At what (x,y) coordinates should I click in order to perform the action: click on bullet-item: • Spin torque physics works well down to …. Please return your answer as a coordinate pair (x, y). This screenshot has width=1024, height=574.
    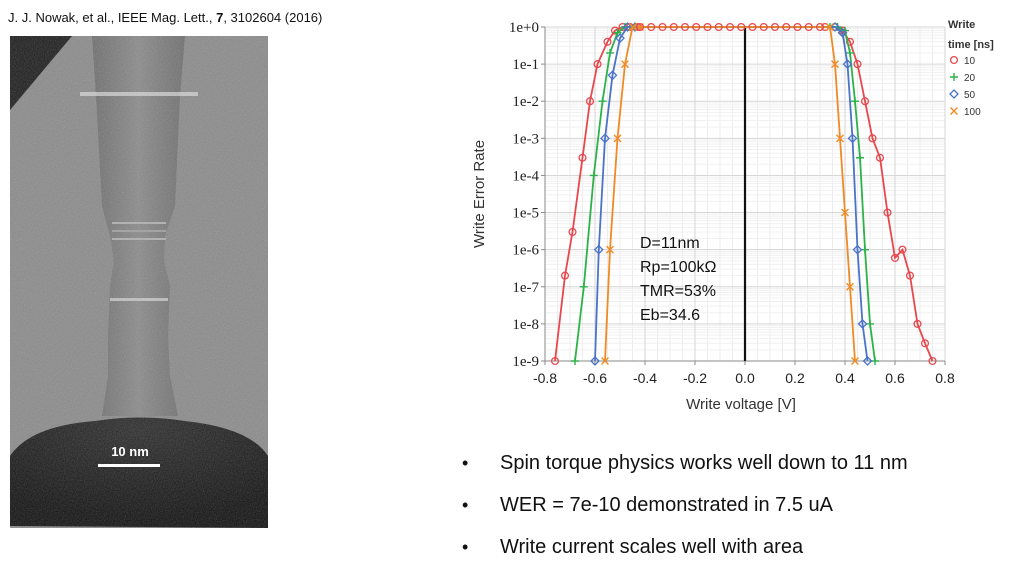
    Looking at the image, I should click on (685, 469).